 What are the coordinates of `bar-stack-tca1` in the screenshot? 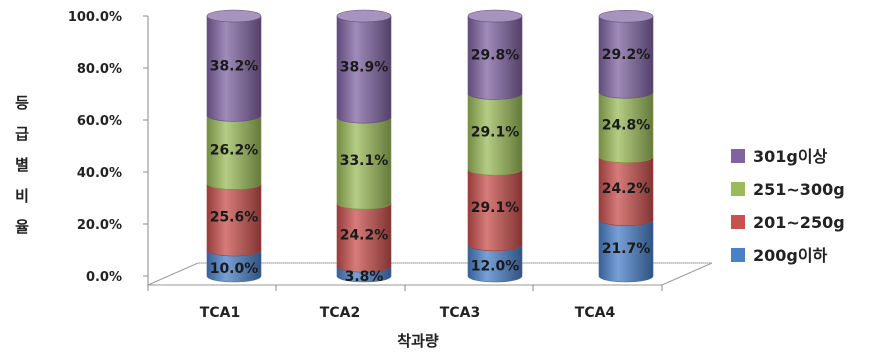 It's located at (234, 146).